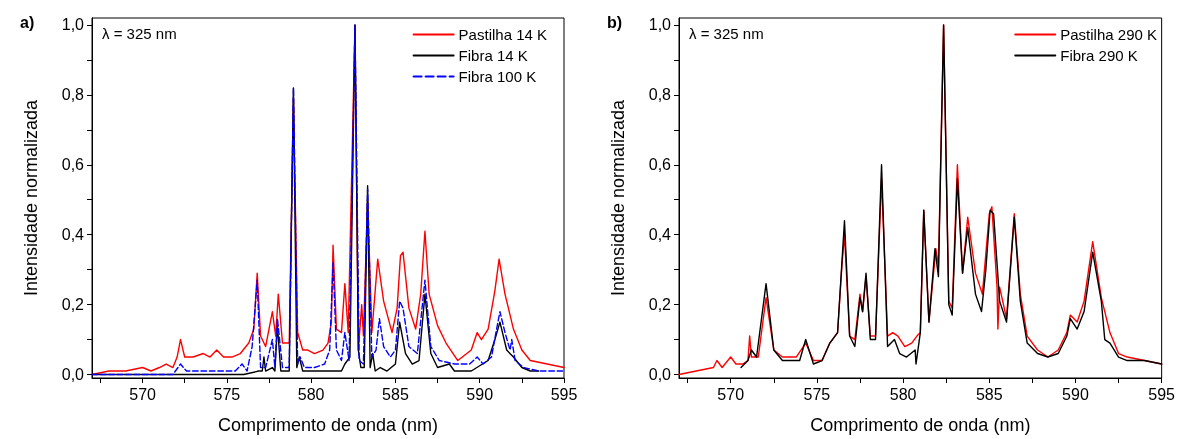  I want to click on legend-label: Fibra 100 K, so click(497, 76).